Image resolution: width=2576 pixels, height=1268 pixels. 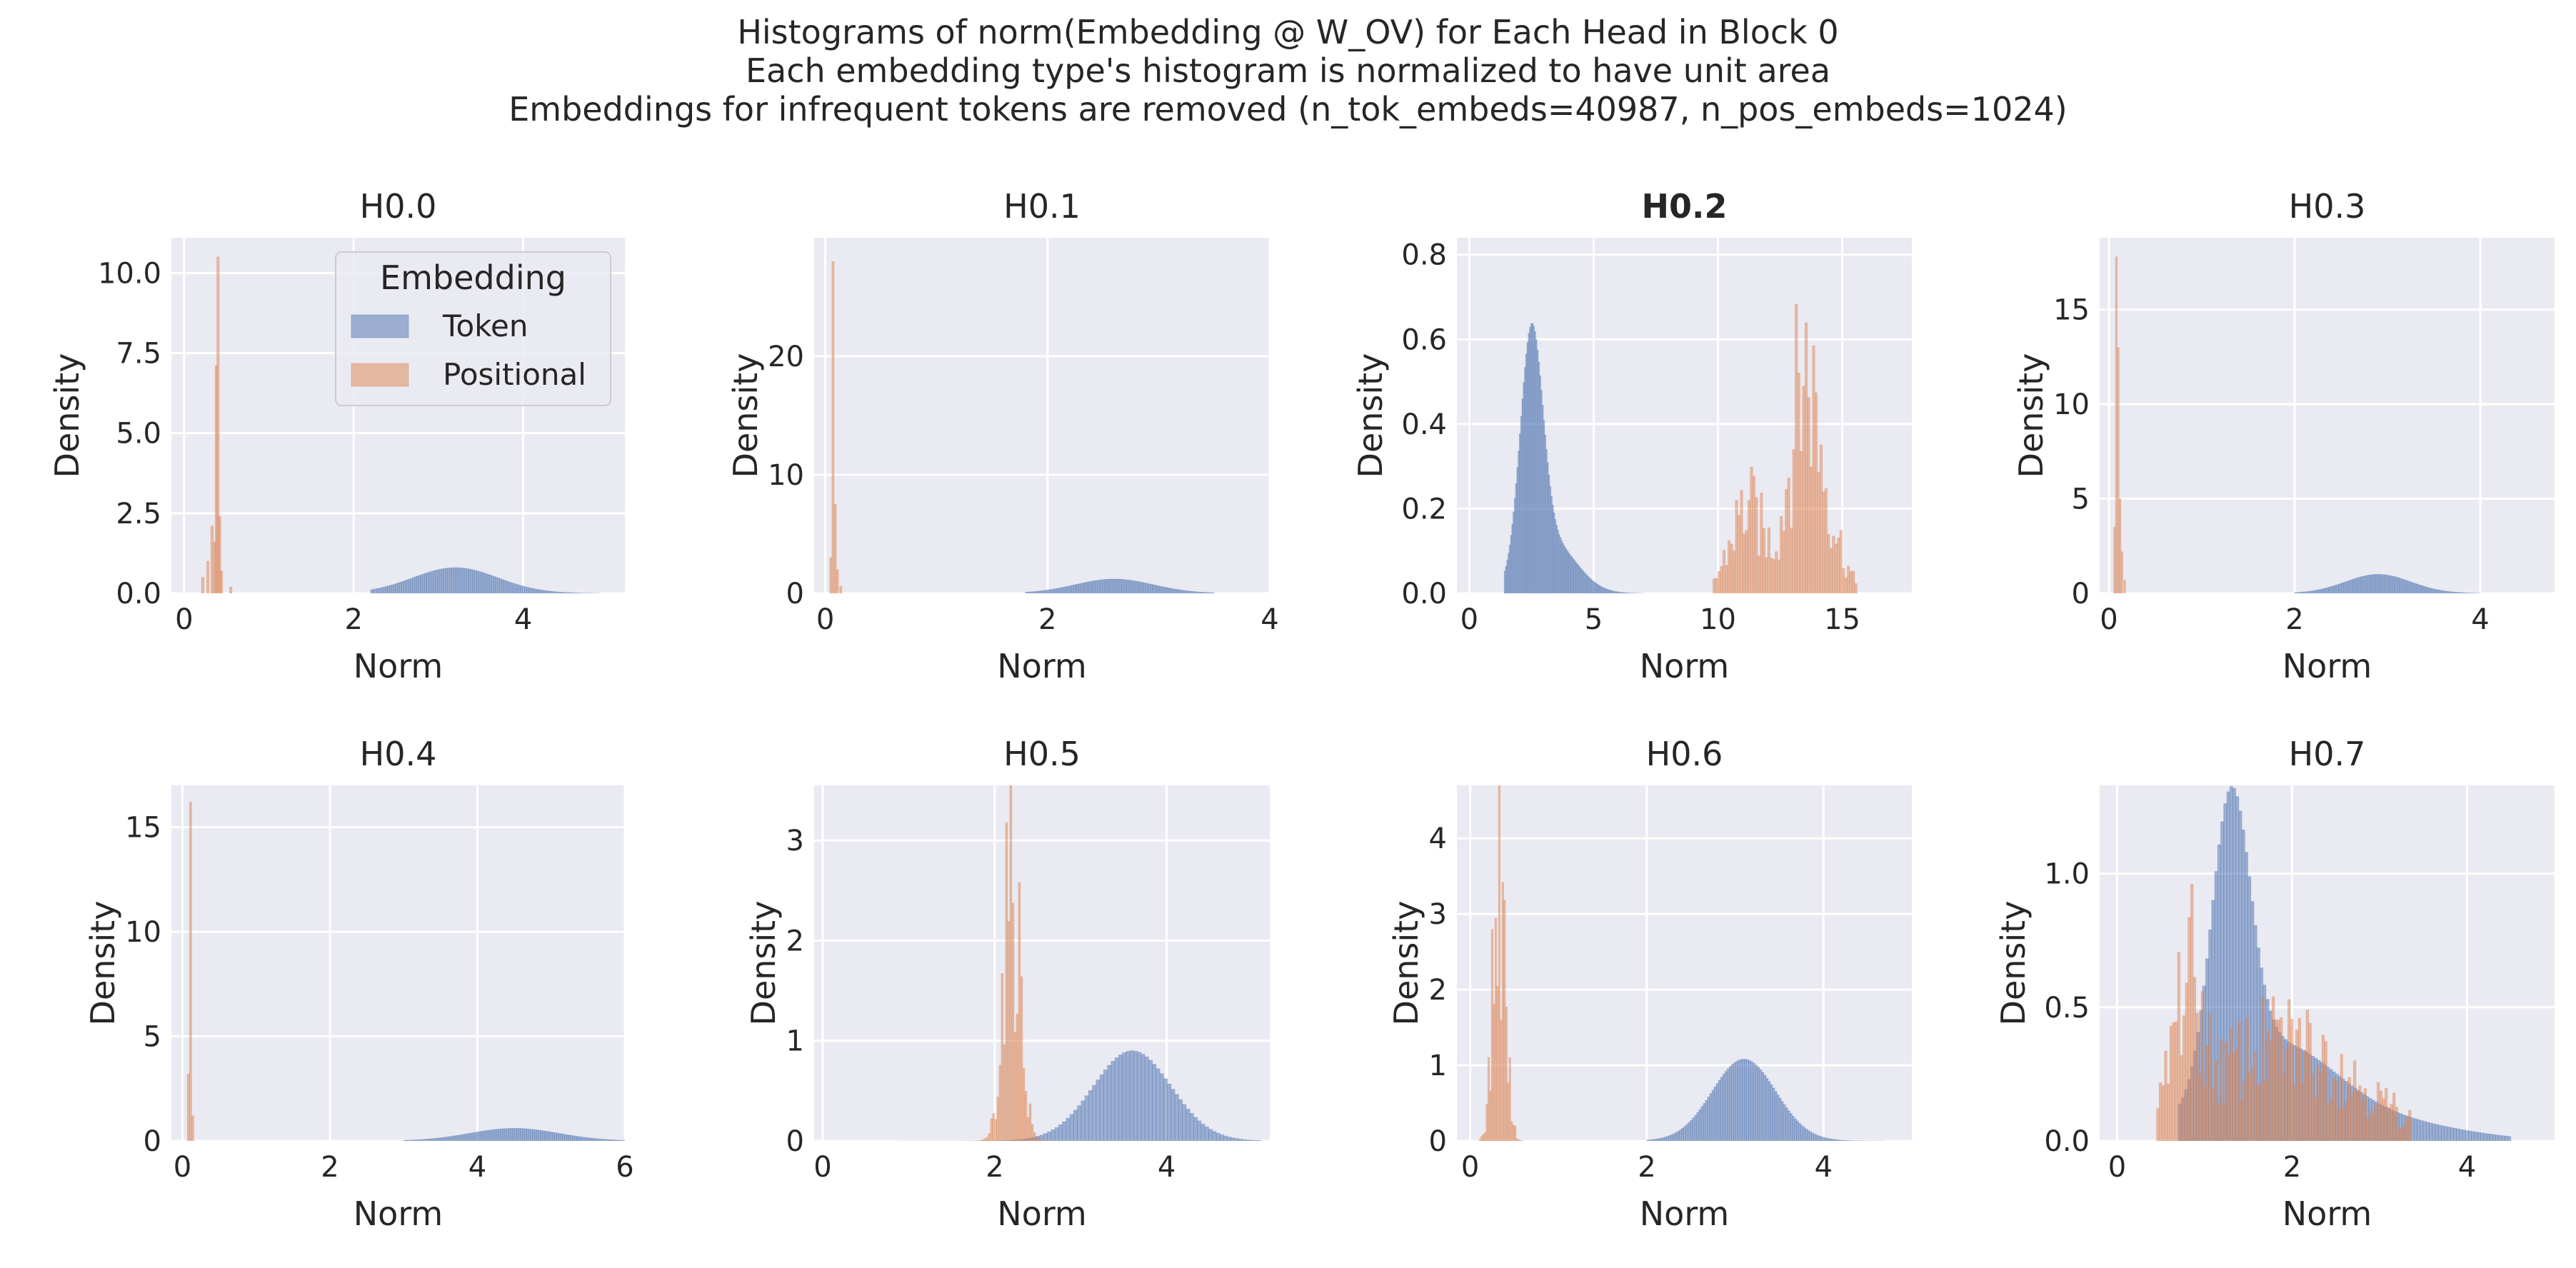 What do you see at coordinates (485, 325) in the screenshot?
I see `legend-label-token: Token` at bounding box center [485, 325].